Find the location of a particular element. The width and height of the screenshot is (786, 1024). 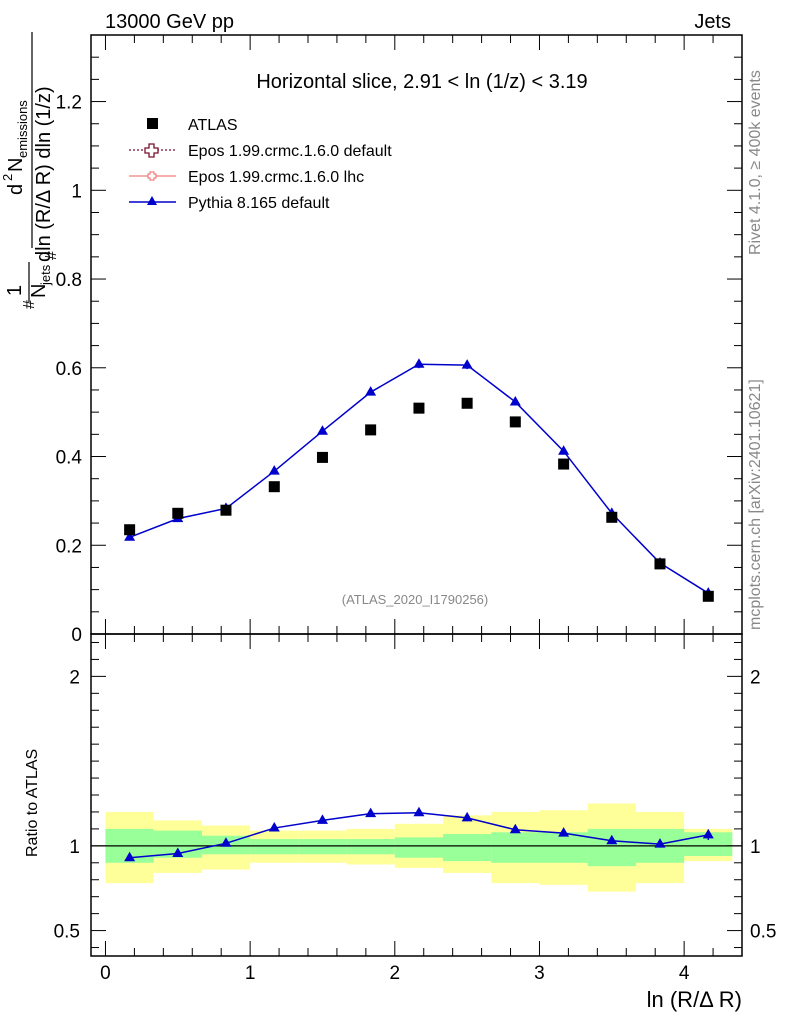

main-ytick-label: 1 is located at coordinates (76, 191).